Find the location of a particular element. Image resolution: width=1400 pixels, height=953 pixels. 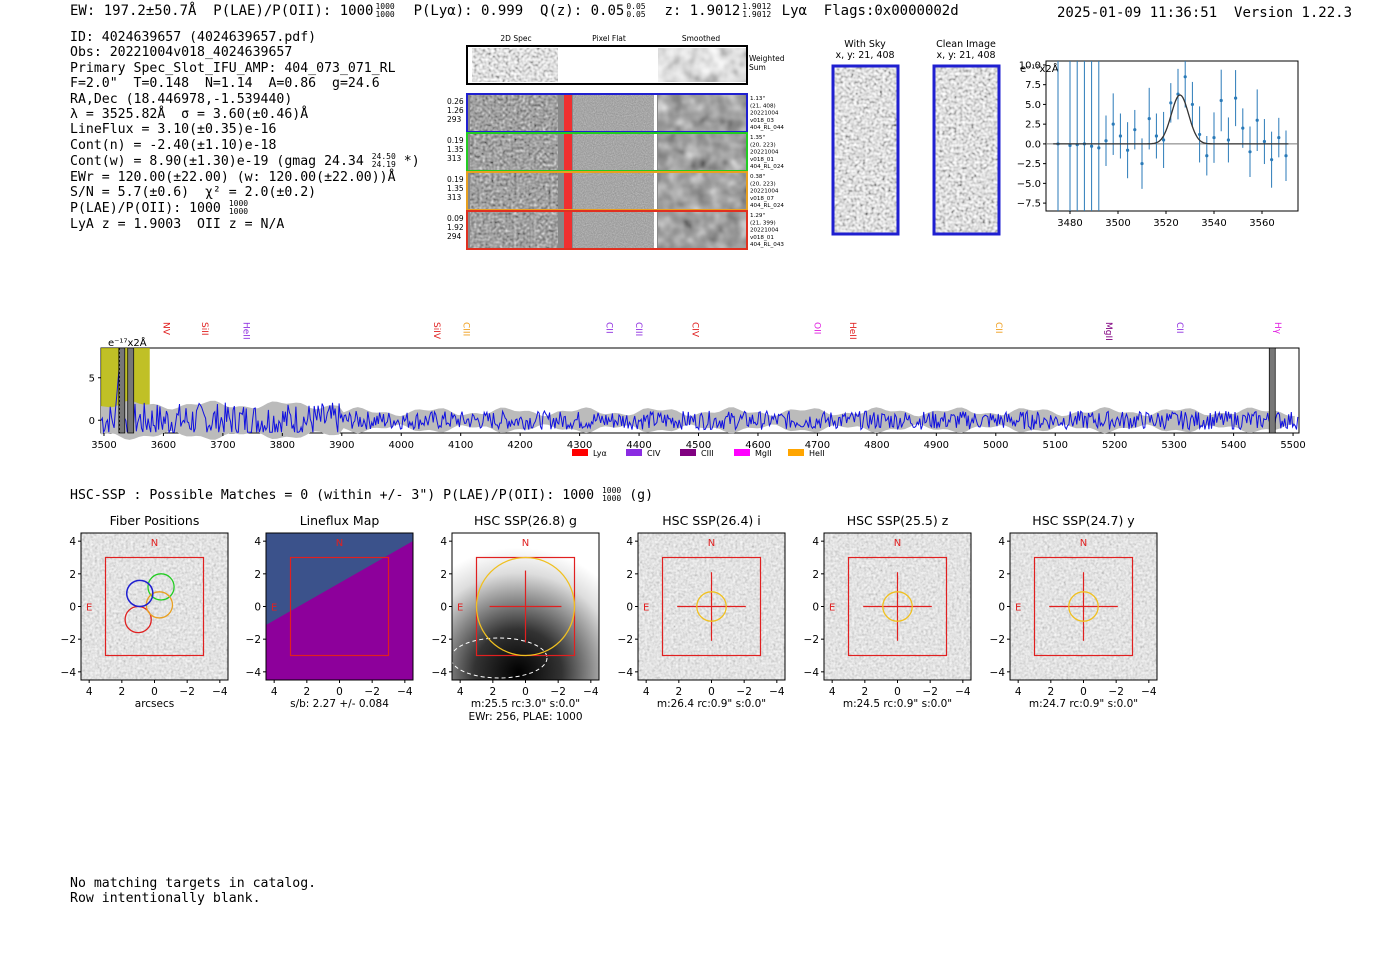

footer-line: Row intentionally blank. is located at coordinates (165, 899).